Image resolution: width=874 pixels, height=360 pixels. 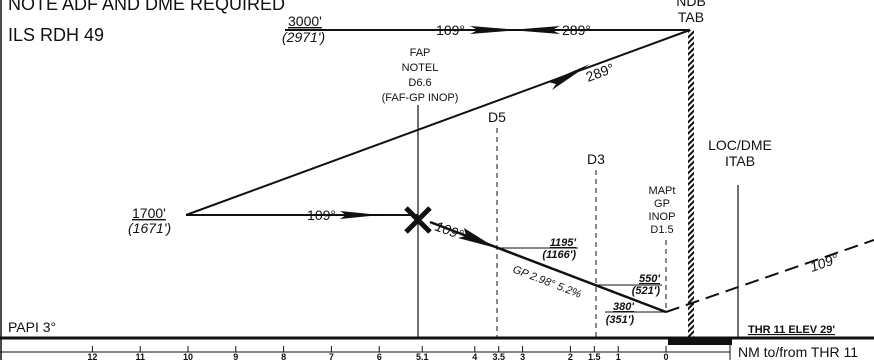 I want to click on scale-label: 1, so click(x=618, y=356).